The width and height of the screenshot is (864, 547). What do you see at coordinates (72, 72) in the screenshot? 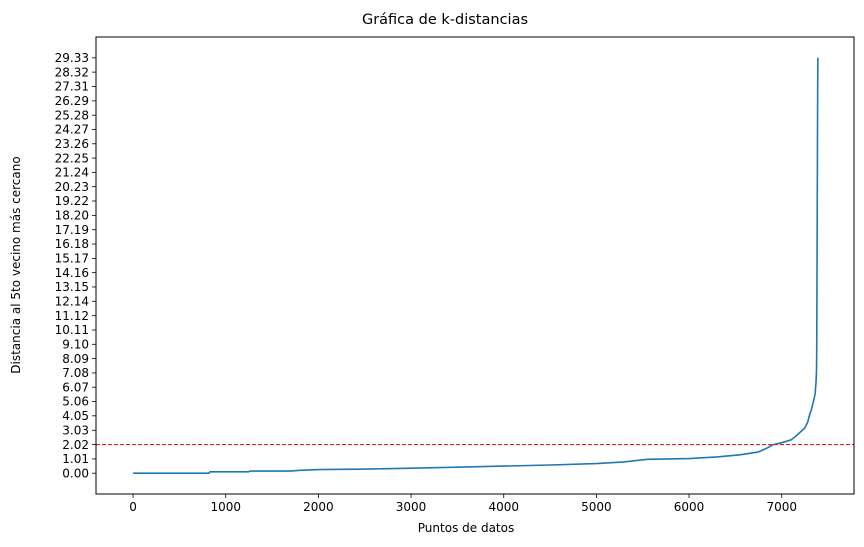
I see `y-tick-label: 28.32` at bounding box center [72, 72].